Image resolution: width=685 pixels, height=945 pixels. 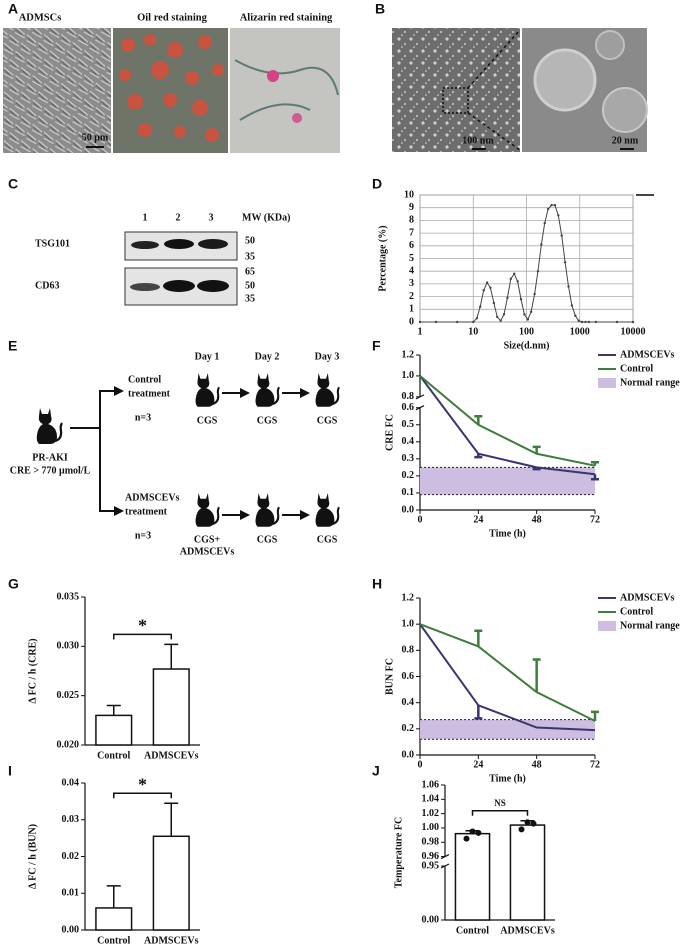 I want to click on y-tick-label: 0.04, so click(x=71, y=782).